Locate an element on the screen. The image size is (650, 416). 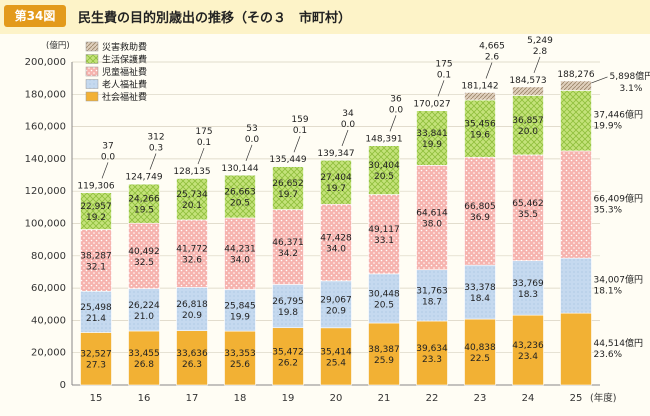
y-tick-label: 100,000 is located at coordinates (45, 224).